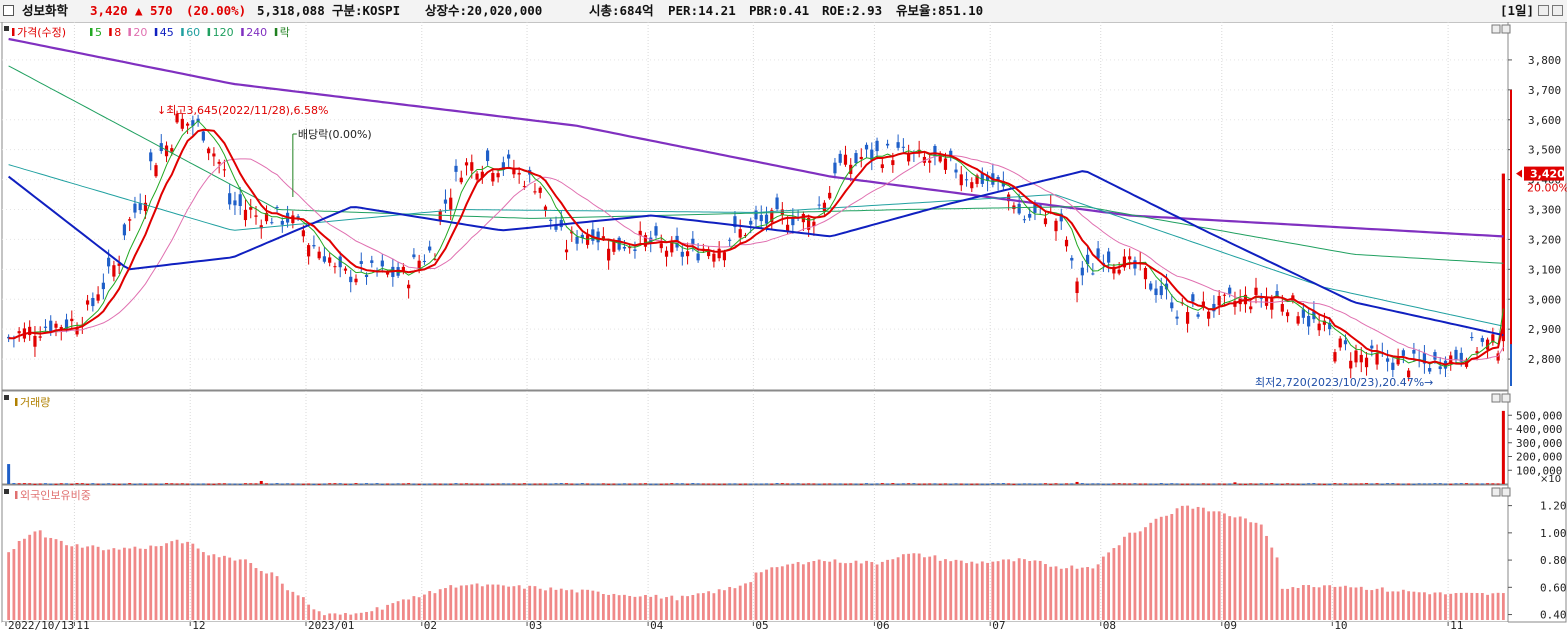  I want to click on volume-legend-label: 거래량, so click(35, 402).